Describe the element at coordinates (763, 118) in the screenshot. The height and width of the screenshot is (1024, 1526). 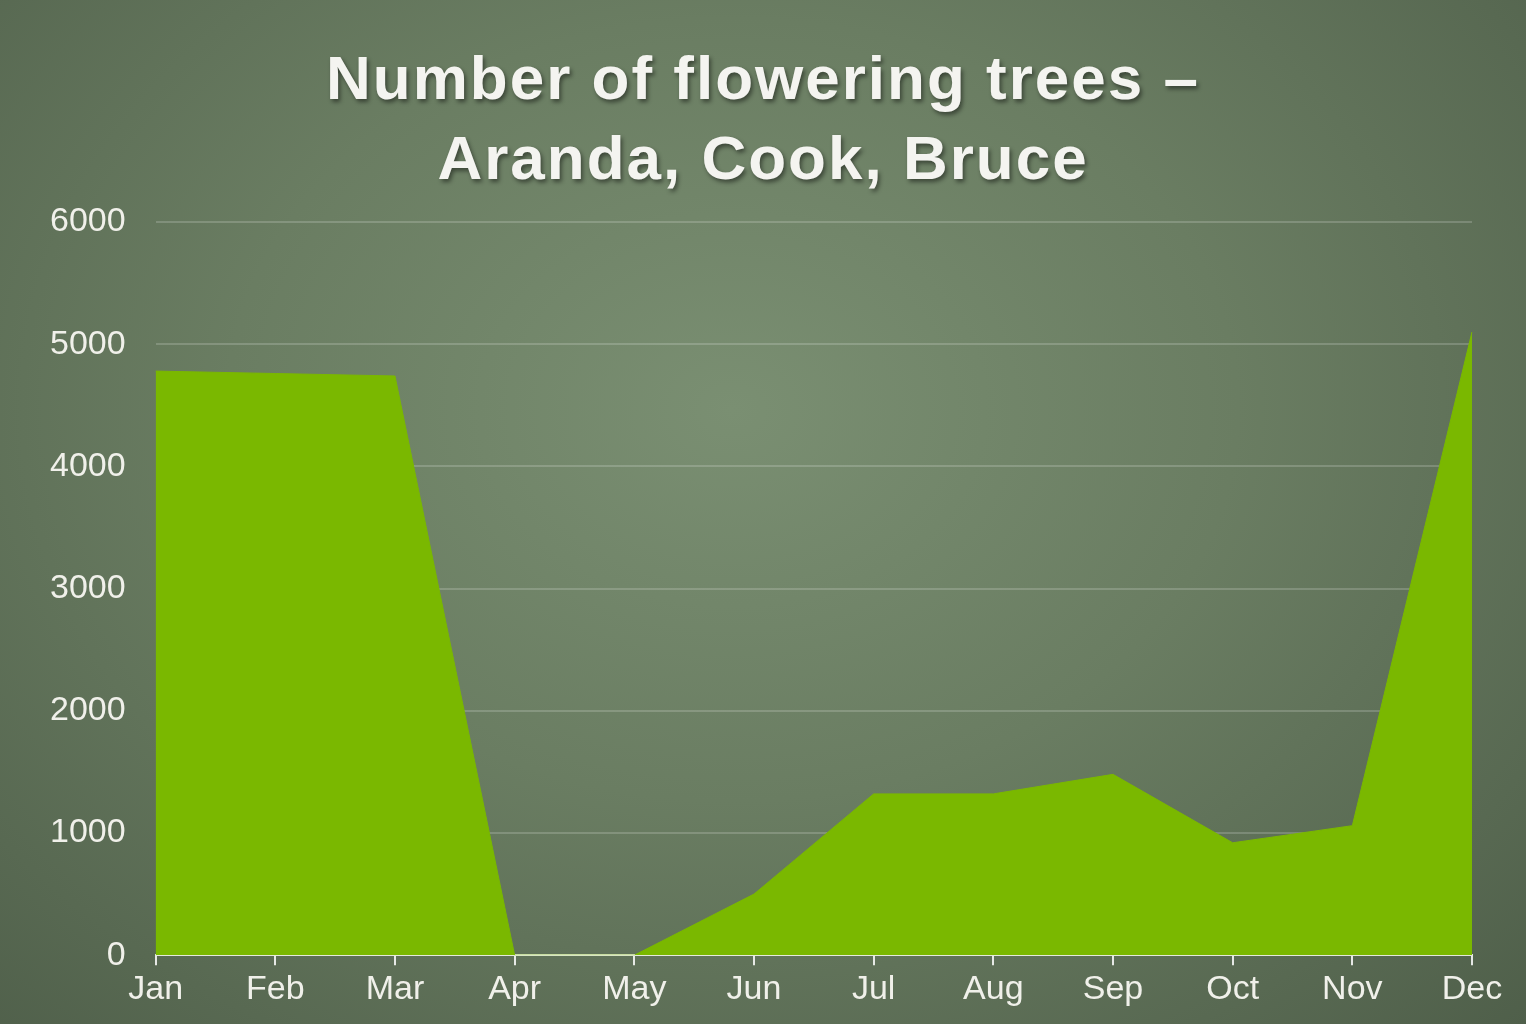
I see `chart-title: Number of flowering trees – Aranda, Cook, Bruce` at that location.